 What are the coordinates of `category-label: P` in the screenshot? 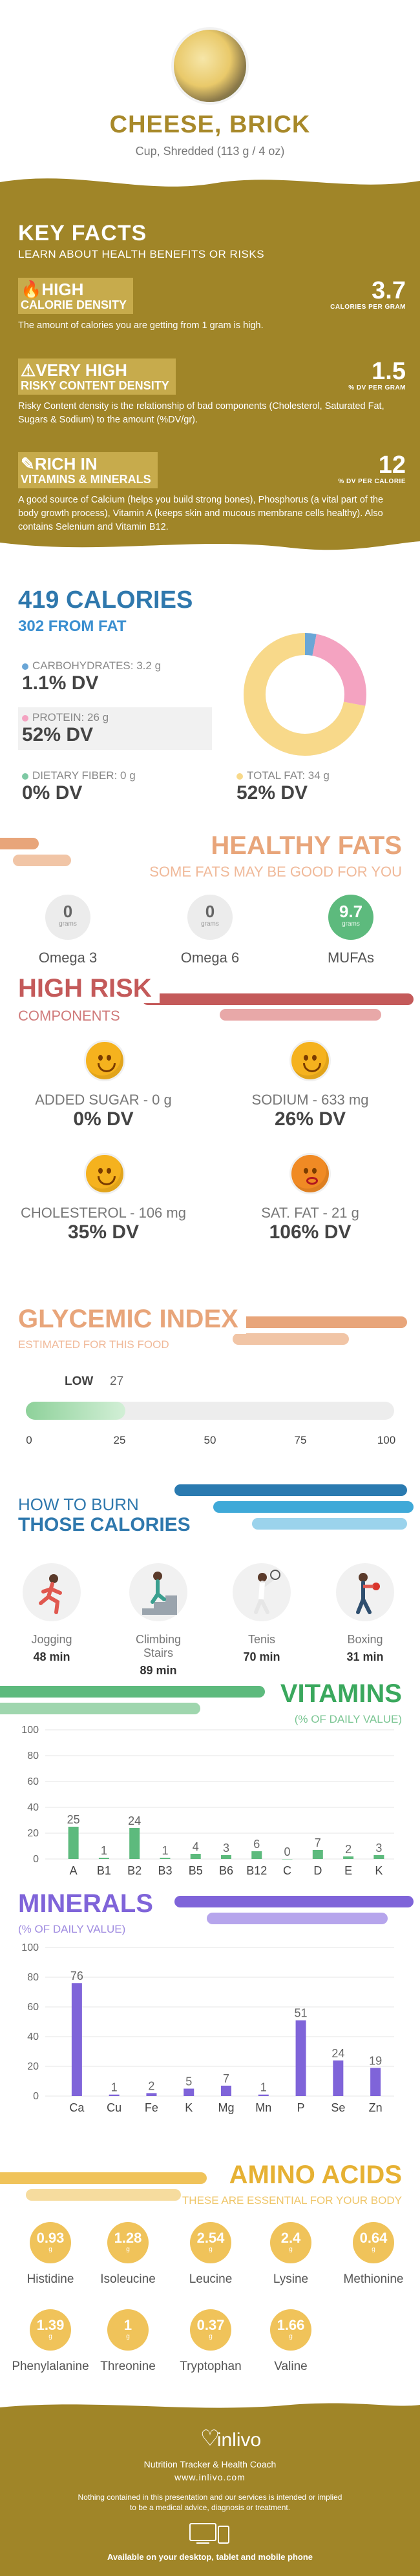 It's located at (301, 2107).